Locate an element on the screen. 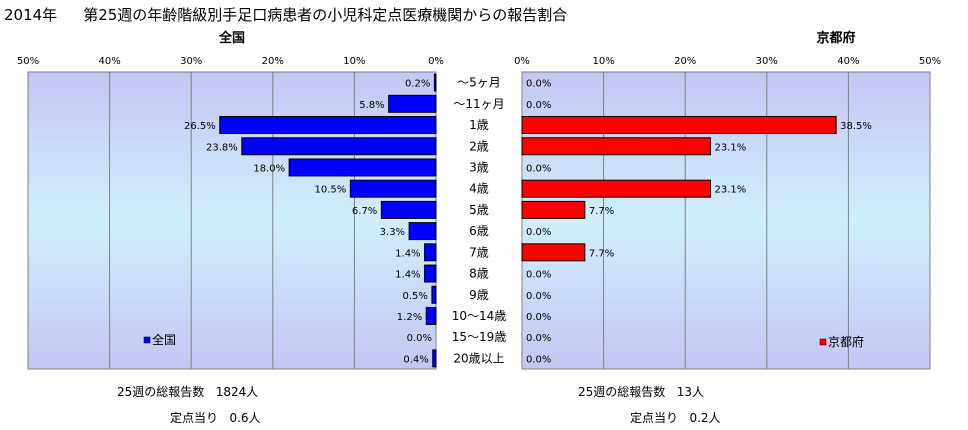  category-label: 1歳 is located at coordinates (479, 125).